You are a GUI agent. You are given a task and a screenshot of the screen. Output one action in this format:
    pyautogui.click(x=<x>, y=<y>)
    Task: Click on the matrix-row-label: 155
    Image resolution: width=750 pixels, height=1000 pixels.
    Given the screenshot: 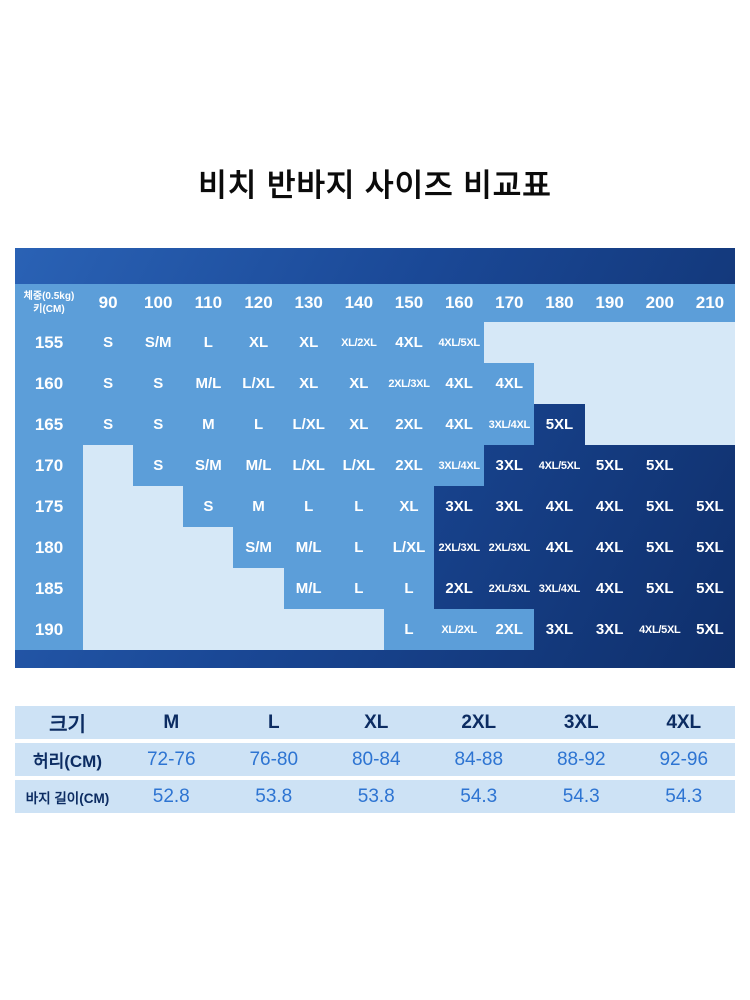 What is the action you would take?
    pyautogui.click(x=49, y=342)
    